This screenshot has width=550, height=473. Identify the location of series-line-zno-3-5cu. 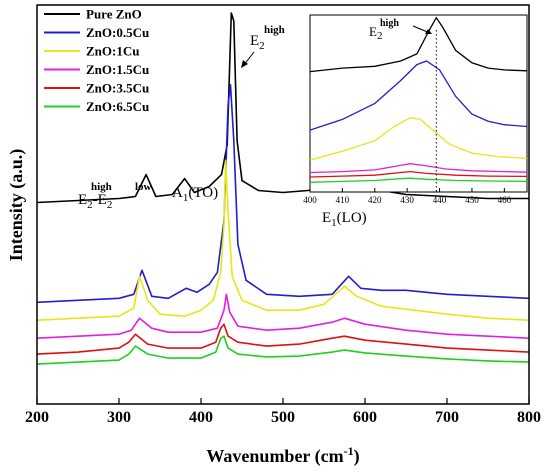
(283, 339).